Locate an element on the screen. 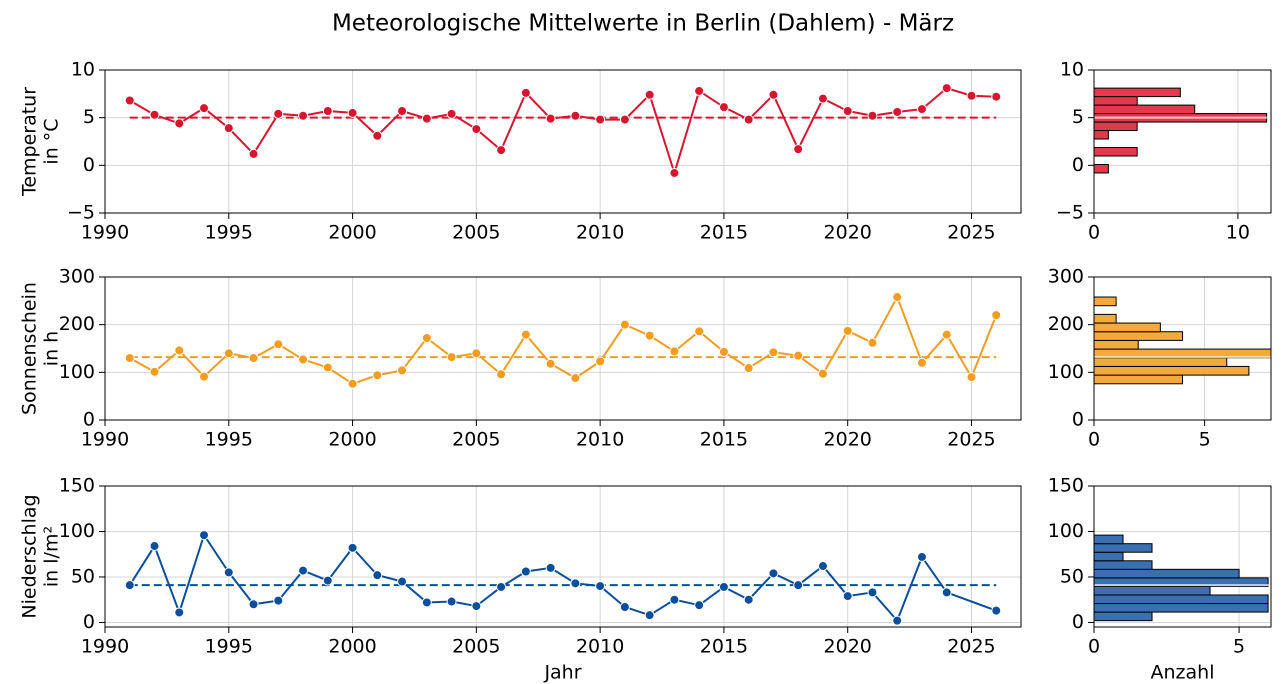  x-tick-label: 1990 is located at coordinates (105, 440).